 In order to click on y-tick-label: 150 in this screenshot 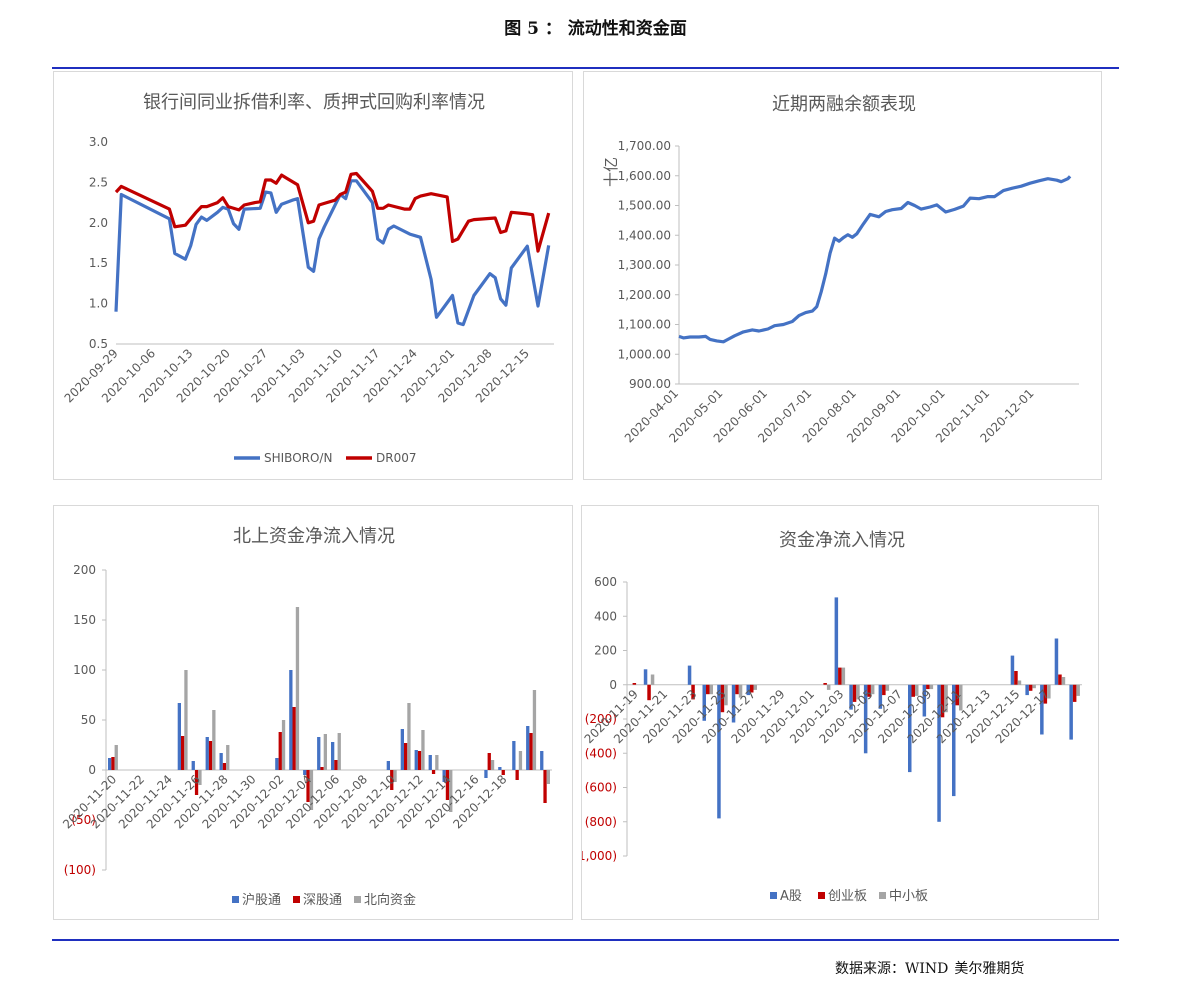, I will do `click(84, 620)`.